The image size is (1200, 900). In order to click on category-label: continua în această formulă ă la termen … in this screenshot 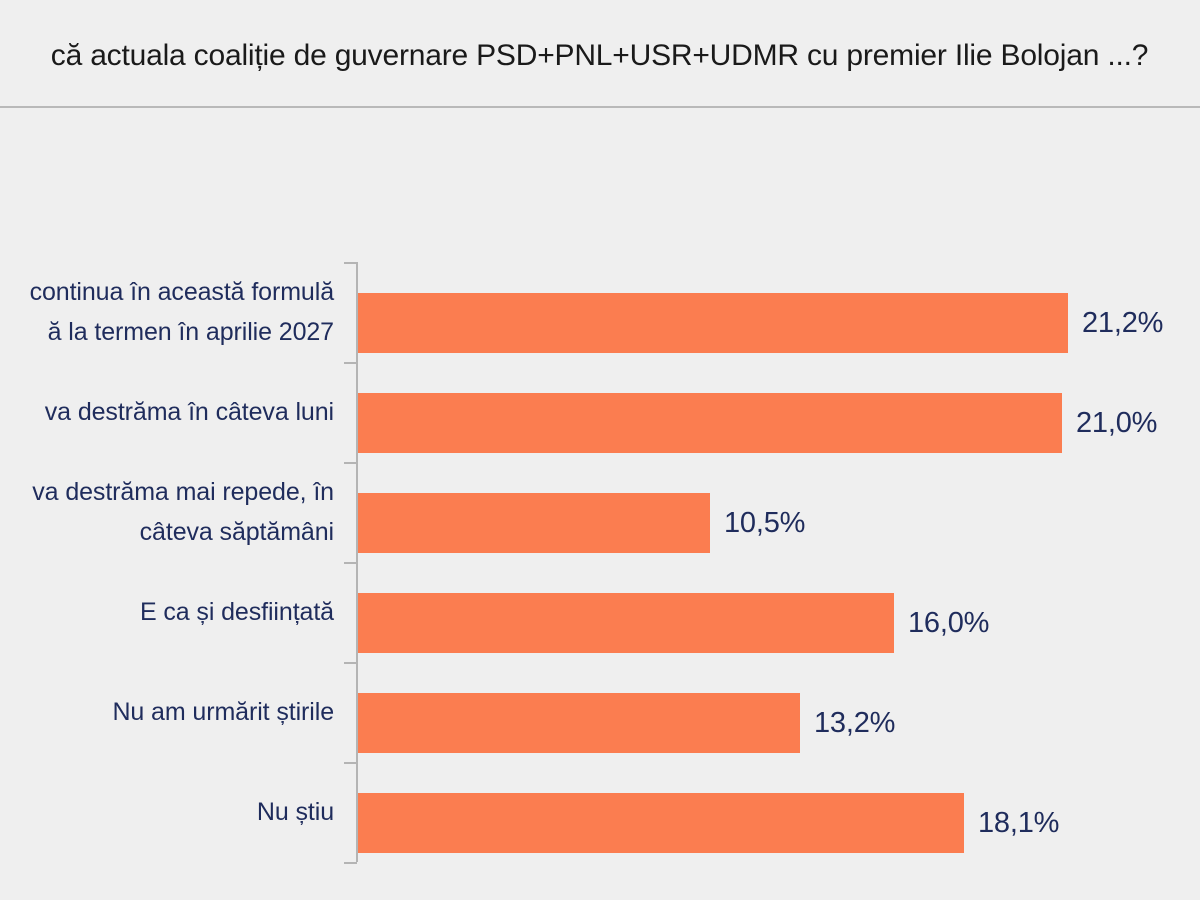, I will do `click(182, 312)`.